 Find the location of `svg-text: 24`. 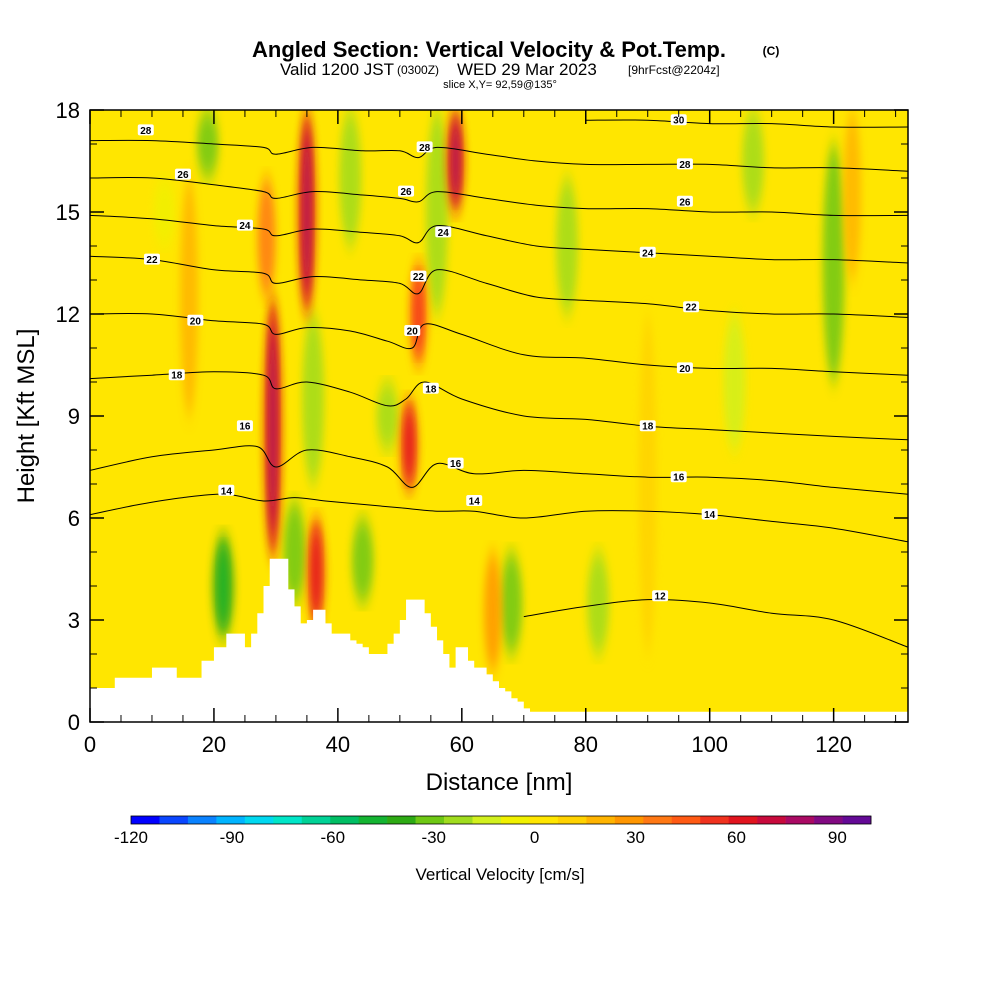

svg-text: 24 is located at coordinates (245, 226).